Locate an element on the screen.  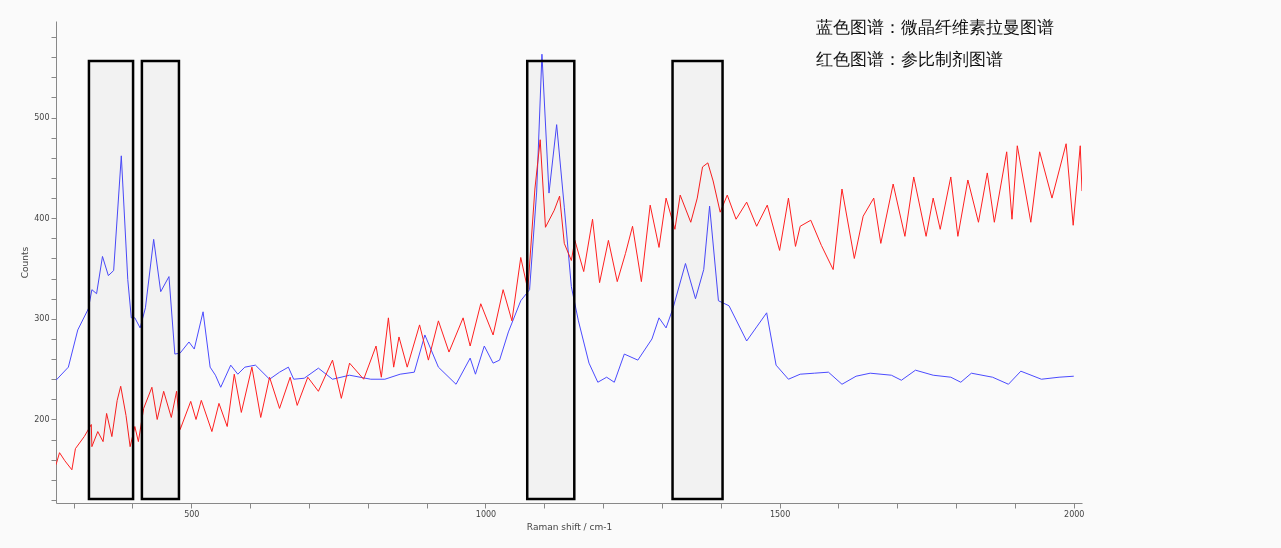
y-tick-label: 500 is located at coordinates (42, 118).